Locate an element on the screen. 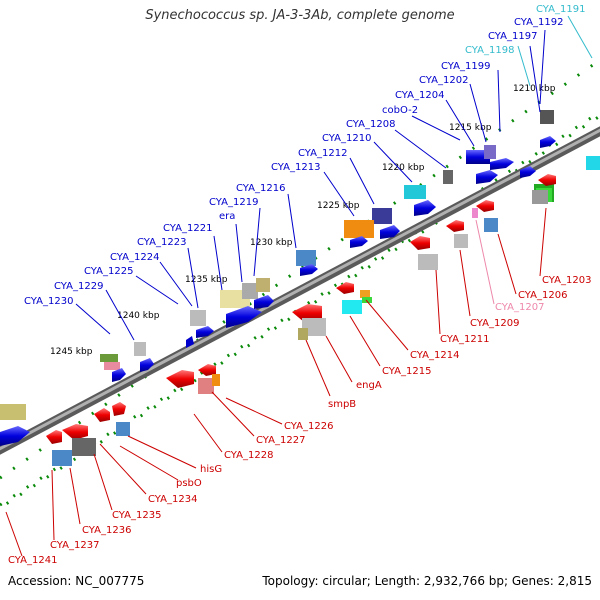  gene-label: CYA_1206 is located at coordinates (542, 295).